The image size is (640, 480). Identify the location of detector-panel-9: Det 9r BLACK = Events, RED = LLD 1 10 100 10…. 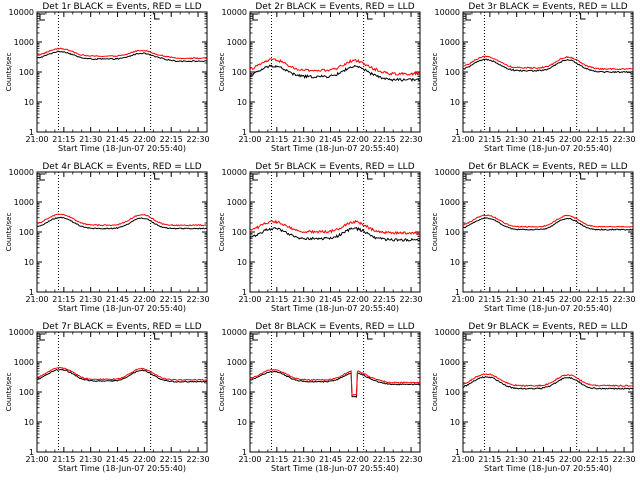
(532, 400).